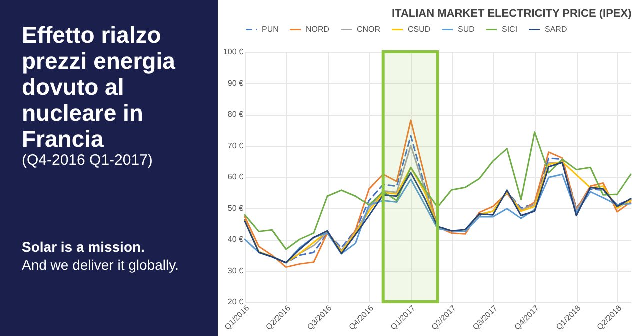  I want to click on chart-title: ITALIAN MARKET ELECTRICITY PRICE (IPEX), so click(512, 14).